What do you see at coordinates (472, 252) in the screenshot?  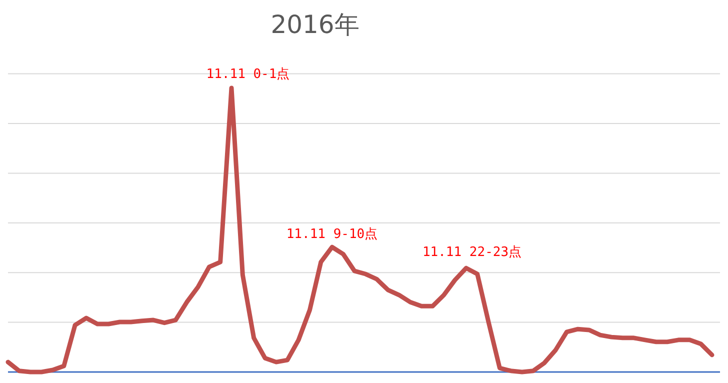 I see `annotation: 11.11 22-23点` at bounding box center [472, 252].